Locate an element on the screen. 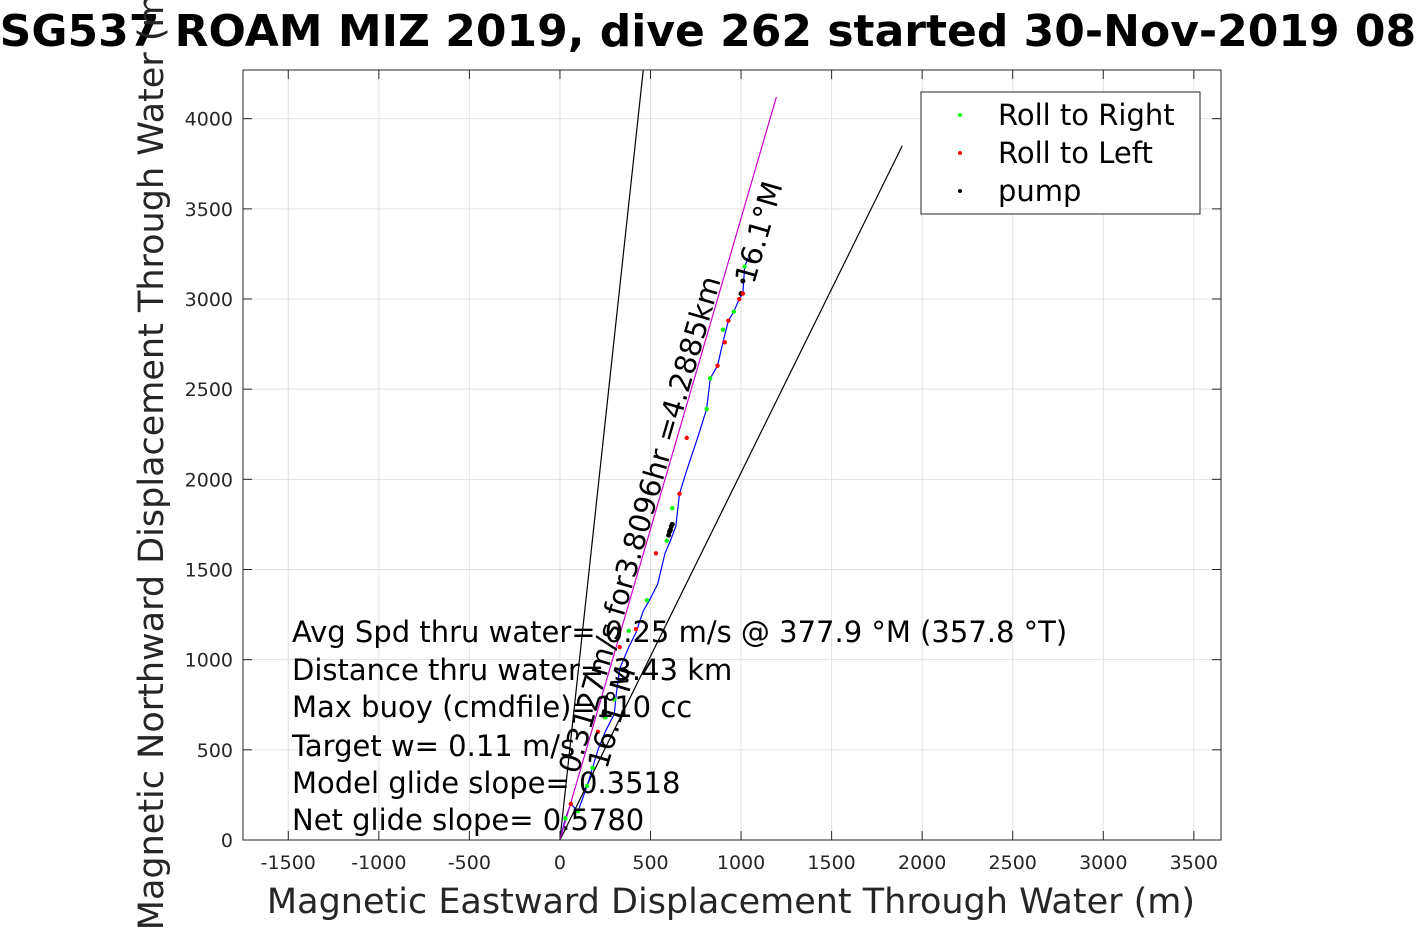 The image size is (1417, 945). y-tick-label: 0 is located at coordinates (227, 841).